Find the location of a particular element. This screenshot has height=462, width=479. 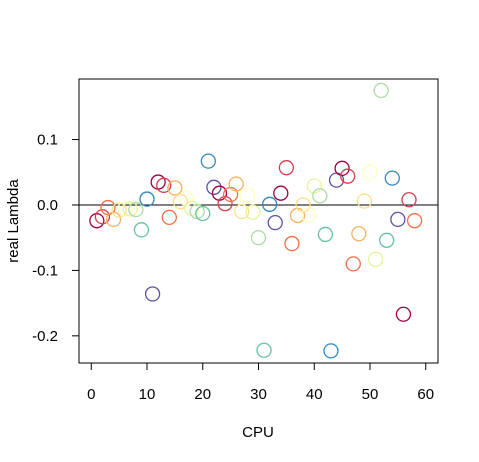

x-axis-title: CPU is located at coordinates (258, 432).